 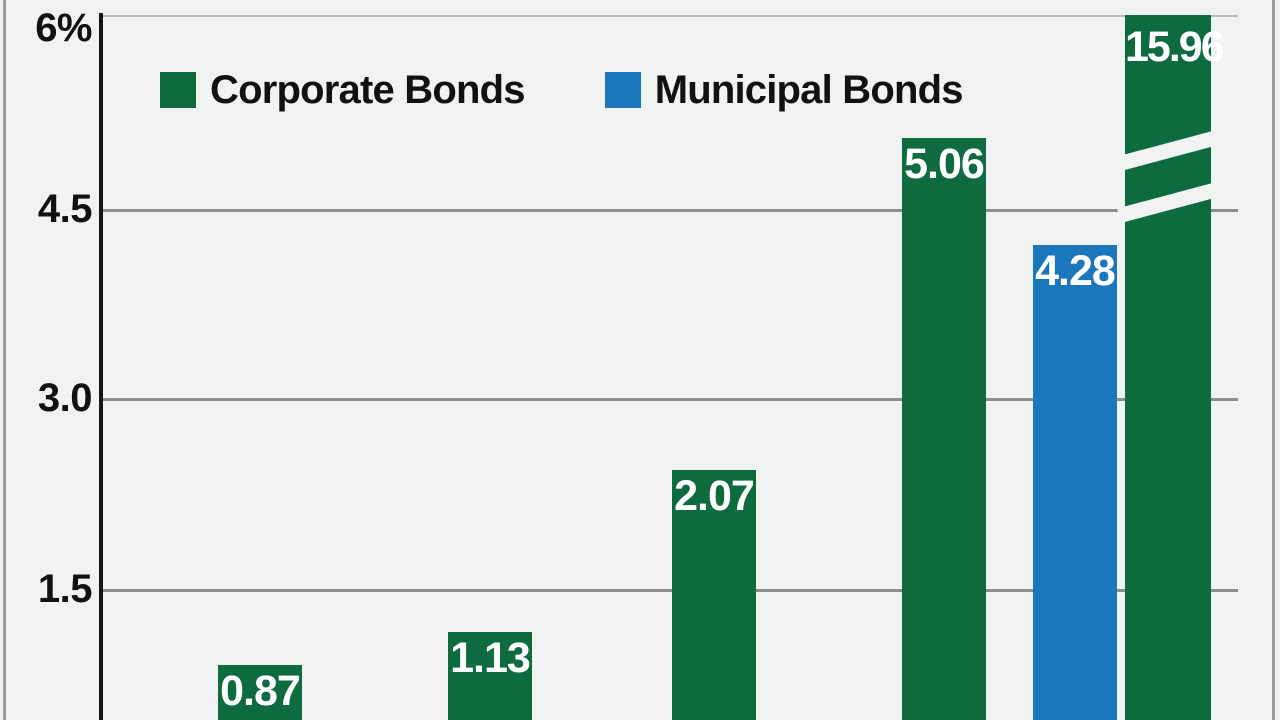 I want to click on legend: Corporate Bonds Municipal Bonds, so click(x=562, y=90).